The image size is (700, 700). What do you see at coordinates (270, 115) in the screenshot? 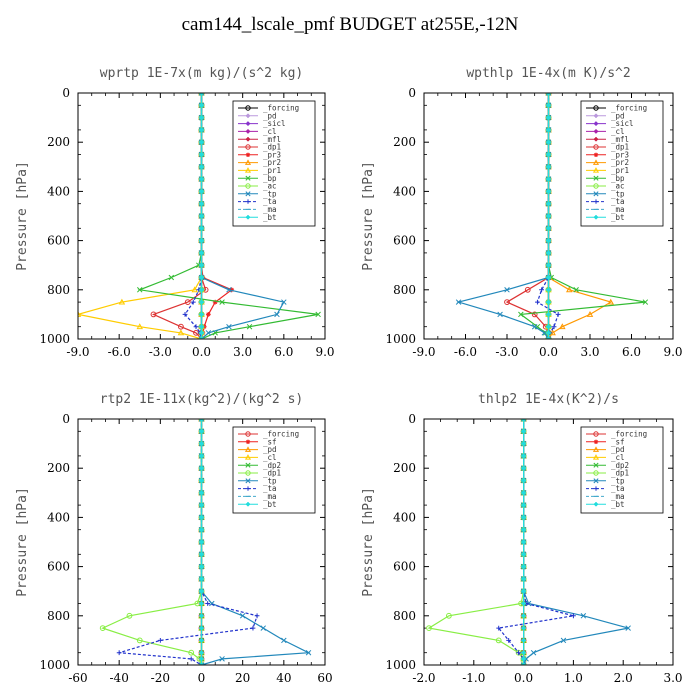
I see `panel-1-legend-label: _pd` at bounding box center [270, 115].